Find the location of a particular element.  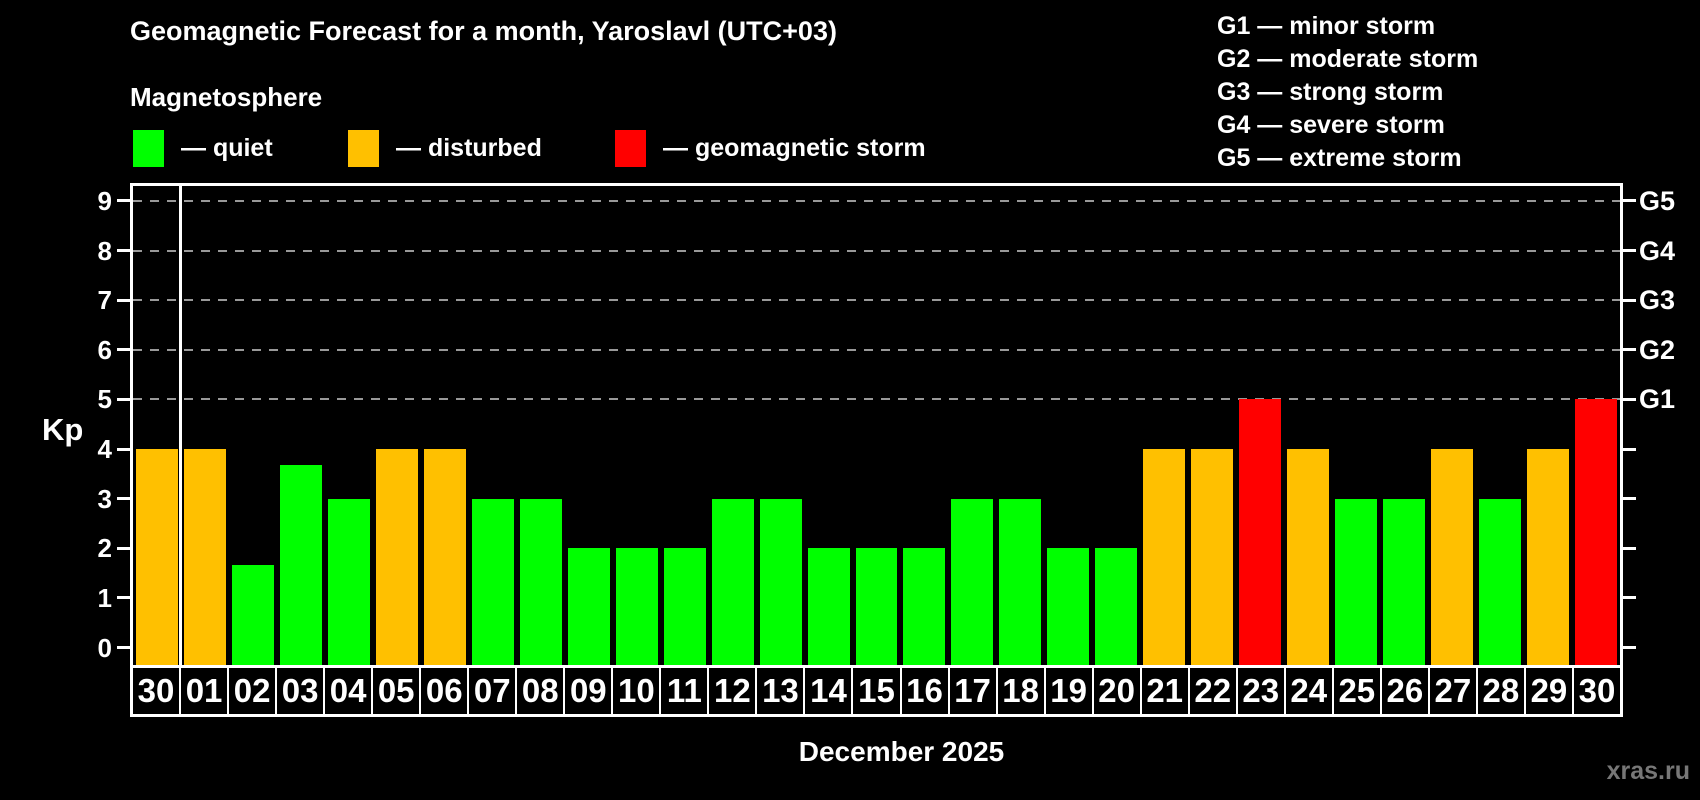

left-tick-kp8 is located at coordinates (123, 251).